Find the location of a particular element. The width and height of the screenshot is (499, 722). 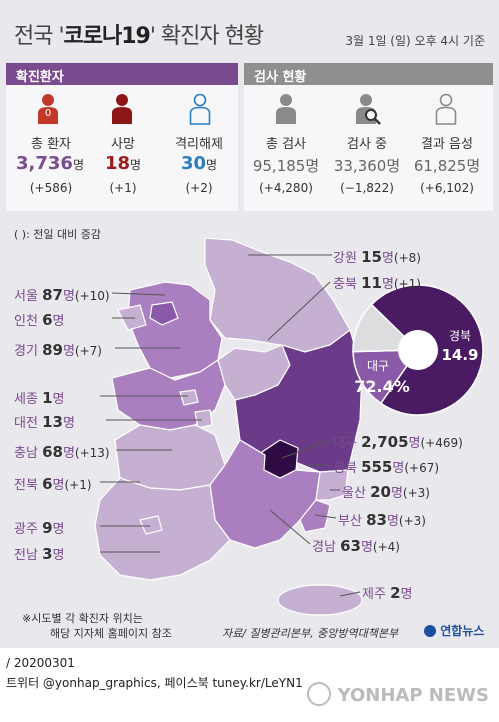

released-delta: (+2) is located at coordinates (199, 188).